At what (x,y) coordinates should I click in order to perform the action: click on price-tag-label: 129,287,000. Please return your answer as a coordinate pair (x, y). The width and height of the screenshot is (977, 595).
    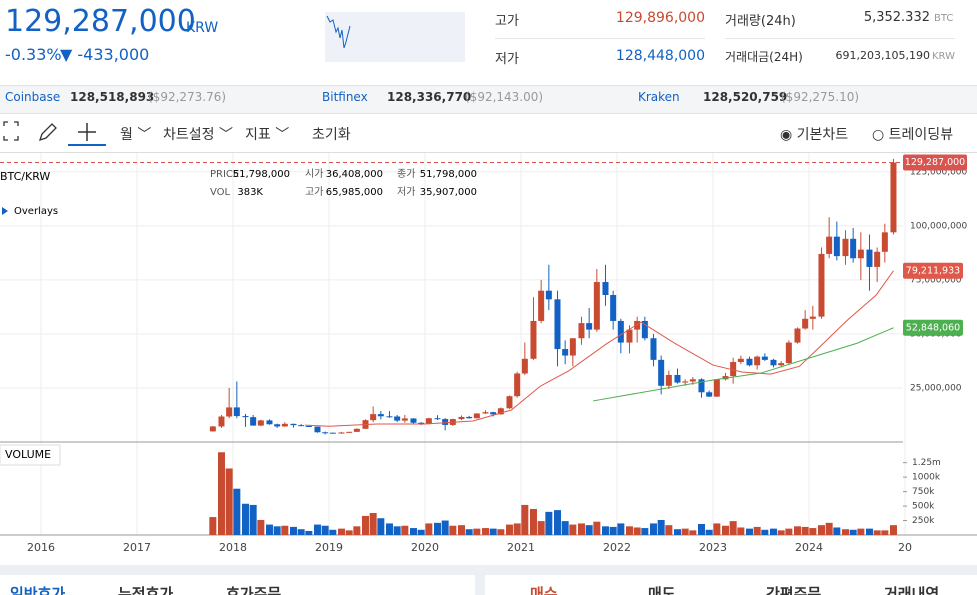
    Looking at the image, I should click on (935, 162).